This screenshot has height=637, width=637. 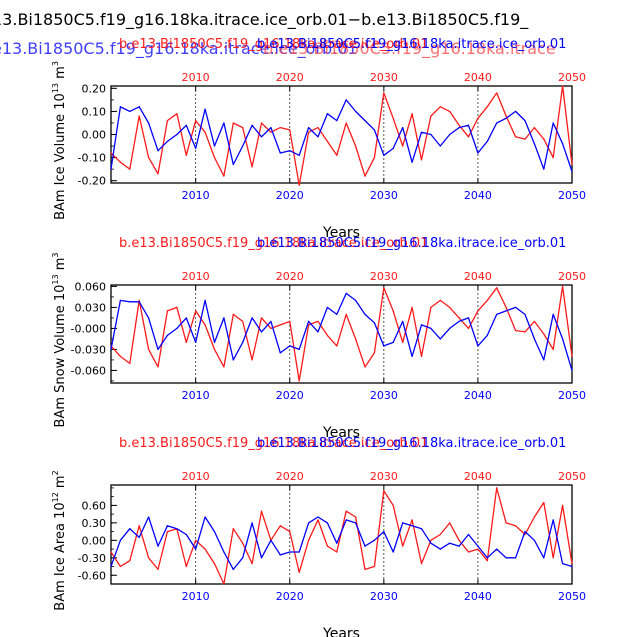 What do you see at coordinates (94, 523) in the screenshot?
I see `y-tick-label: 0.30` at bounding box center [94, 523].